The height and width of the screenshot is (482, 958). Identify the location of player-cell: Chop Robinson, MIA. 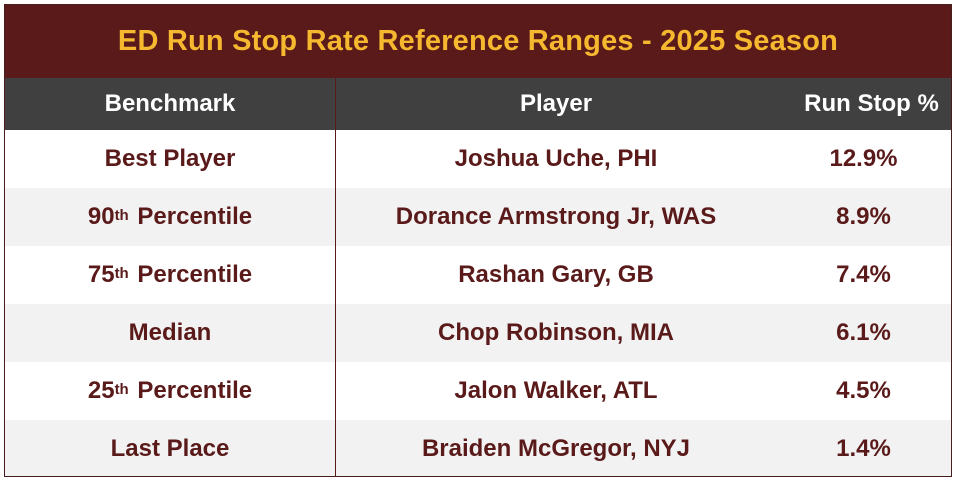
(556, 332).